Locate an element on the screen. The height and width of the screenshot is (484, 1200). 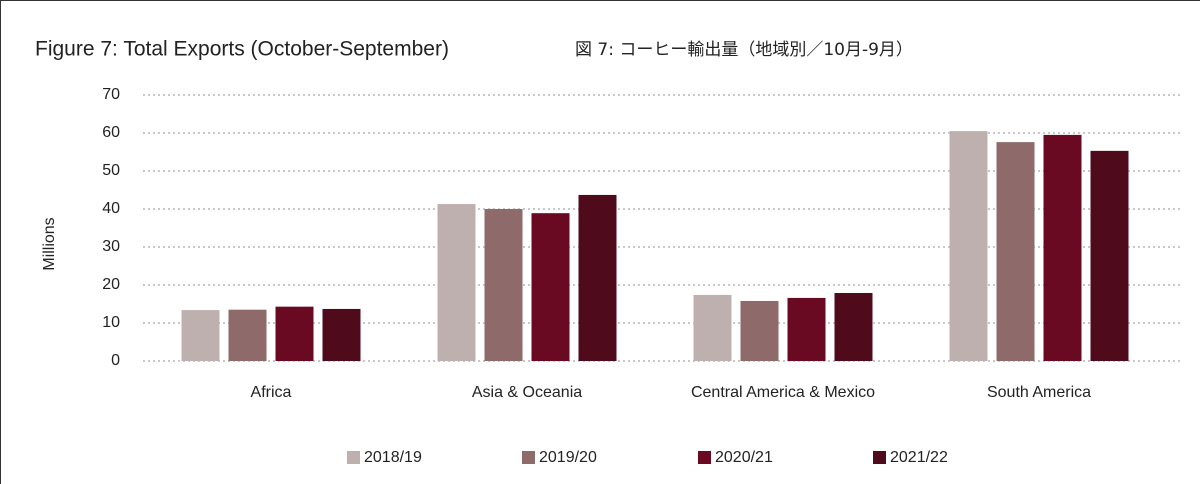
legend-label: 2021/22 is located at coordinates (919, 457).